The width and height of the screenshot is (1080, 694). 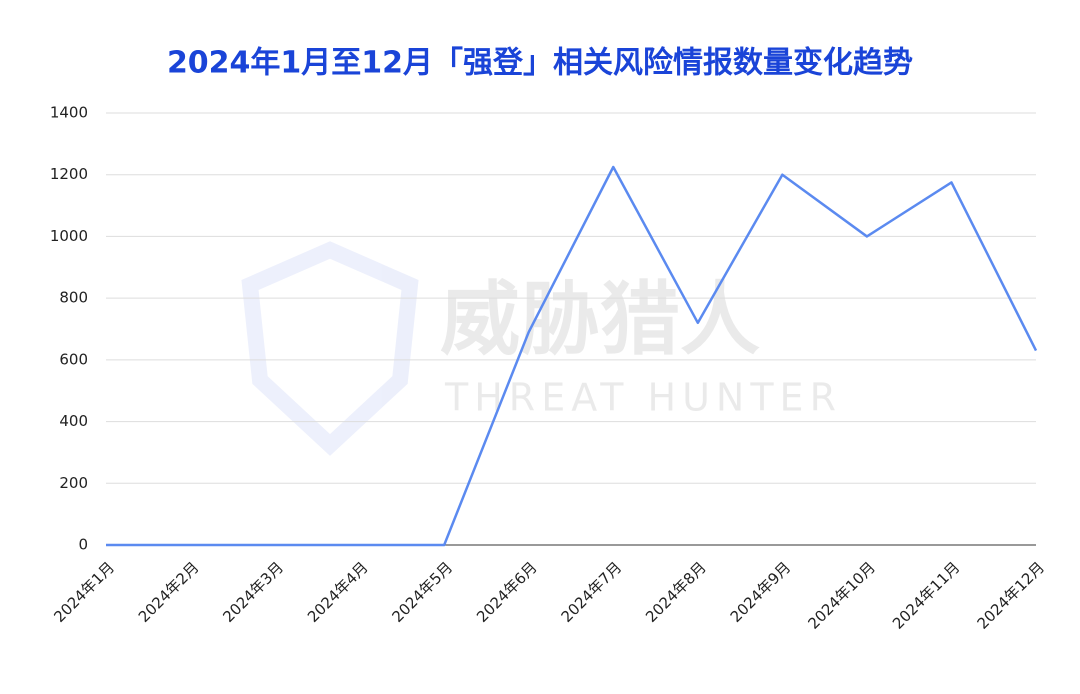 What do you see at coordinates (841, 595) in the screenshot?
I see `x-tick-label: 2024年10月` at bounding box center [841, 595].